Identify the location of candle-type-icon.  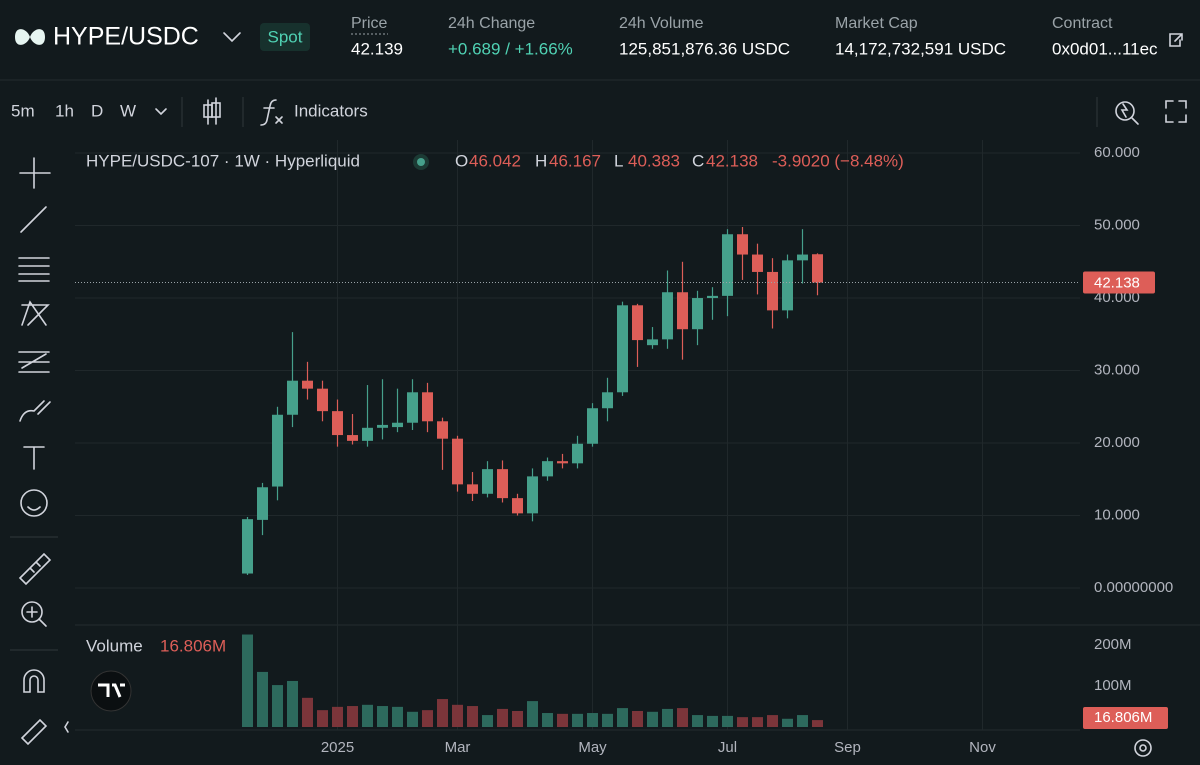
(212, 111).